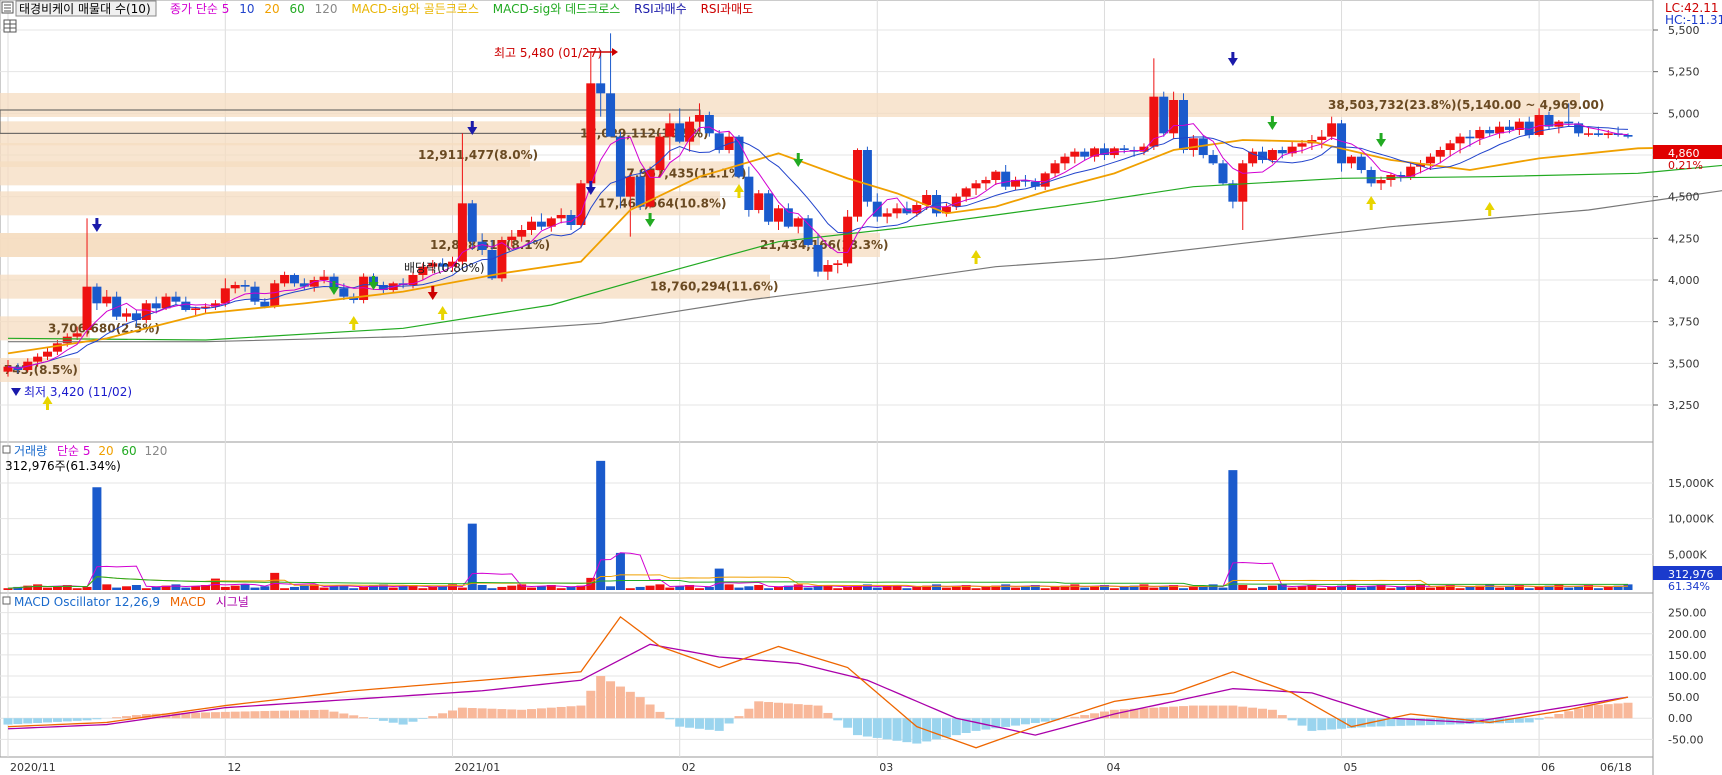 This screenshot has width=1722, height=775. I want to click on chart-title: 태경비케이 매물대 수(10), so click(85, 9).